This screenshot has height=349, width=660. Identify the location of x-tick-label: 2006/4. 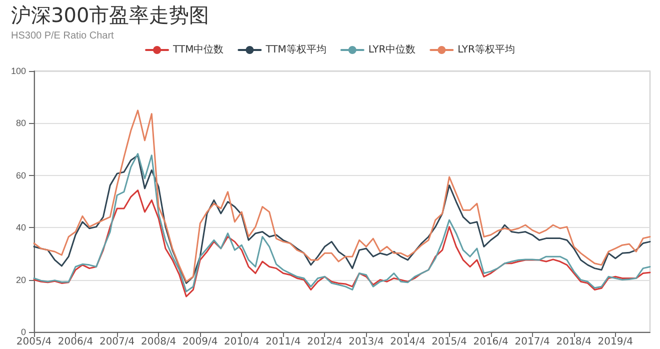
(76, 342).